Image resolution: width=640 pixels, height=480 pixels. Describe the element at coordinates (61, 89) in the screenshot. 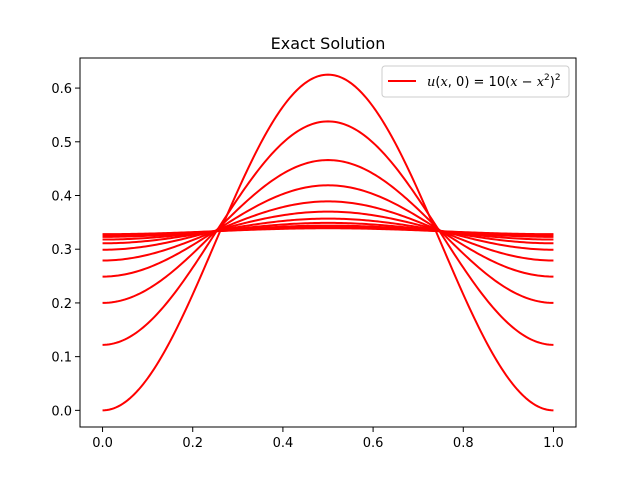

I see `y-tick-label: 0.6` at that location.